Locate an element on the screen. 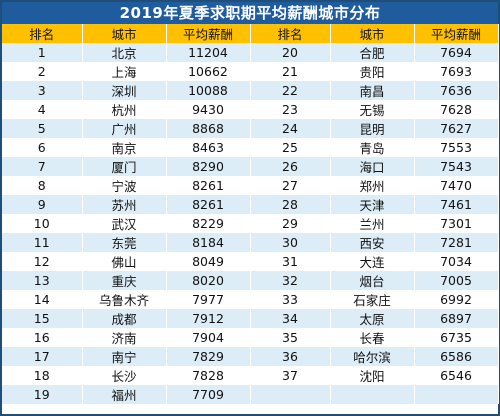 This screenshot has width=500, height=416. cell-rank-left: 12 is located at coordinates (42, 261).